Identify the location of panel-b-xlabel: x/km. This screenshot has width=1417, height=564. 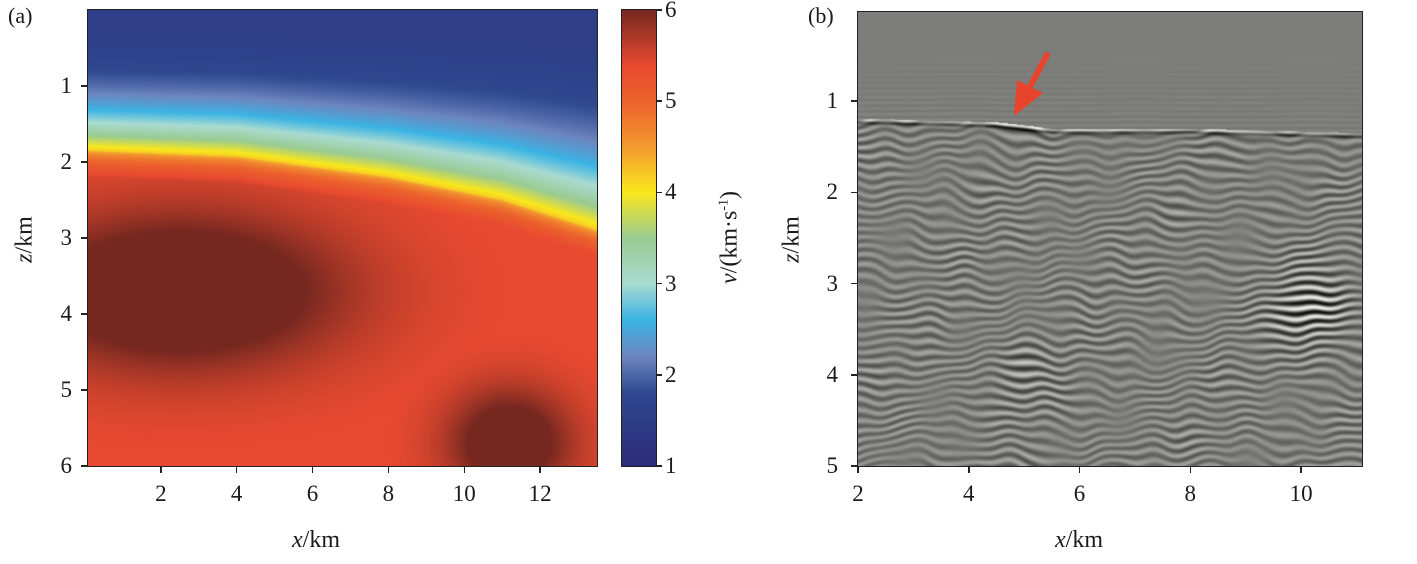
(1079, 540).